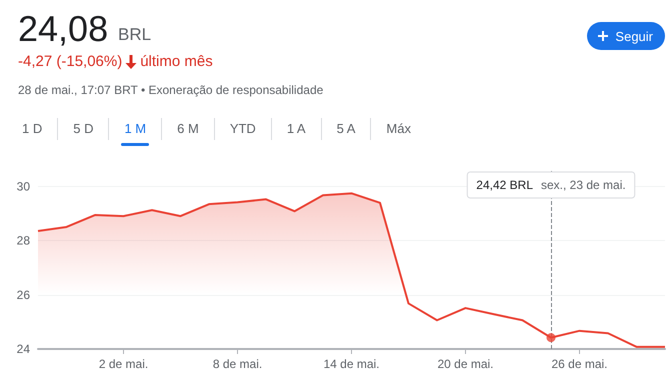  What do you see at coordinates (242, 129) in the screenshot?
I see `text: YTD` at bounding box center [242, 129].